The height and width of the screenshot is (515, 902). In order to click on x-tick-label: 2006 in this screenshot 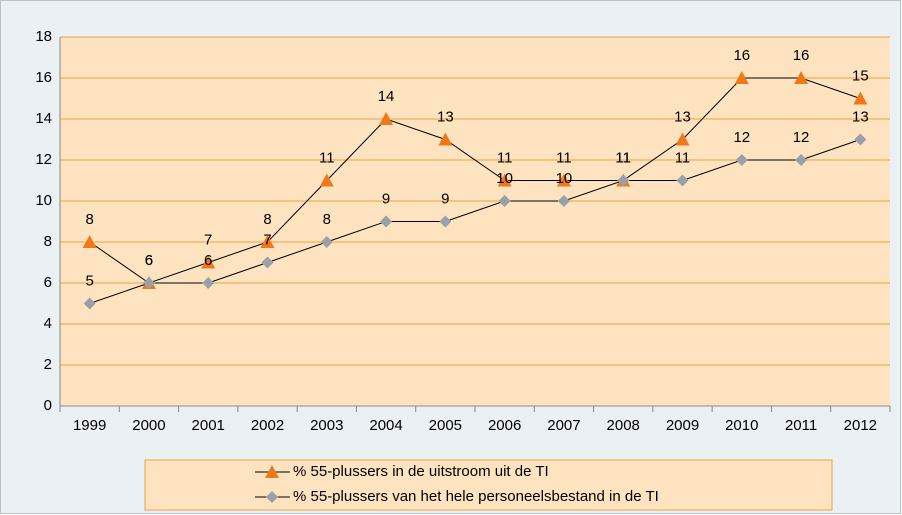, I will do `click(504, 425)`.